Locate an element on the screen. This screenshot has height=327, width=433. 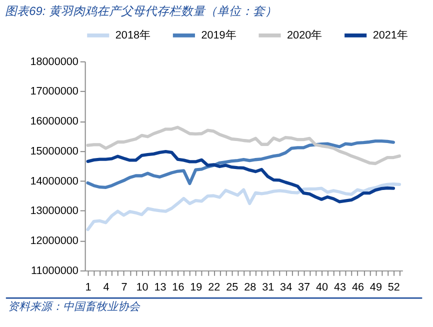
x-tick-label: 13 is located at coordinates (160, 288).